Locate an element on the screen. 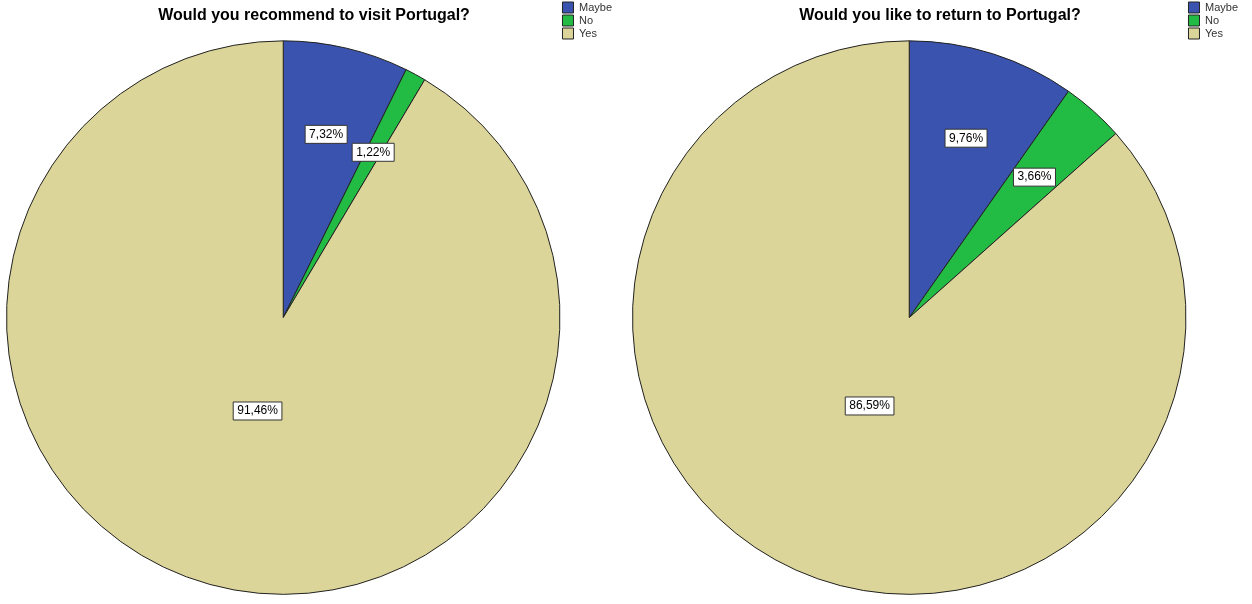 The height and width of the screenshot is (604, 1252). data-label: 86,59% is located at coordinates (870, 405).